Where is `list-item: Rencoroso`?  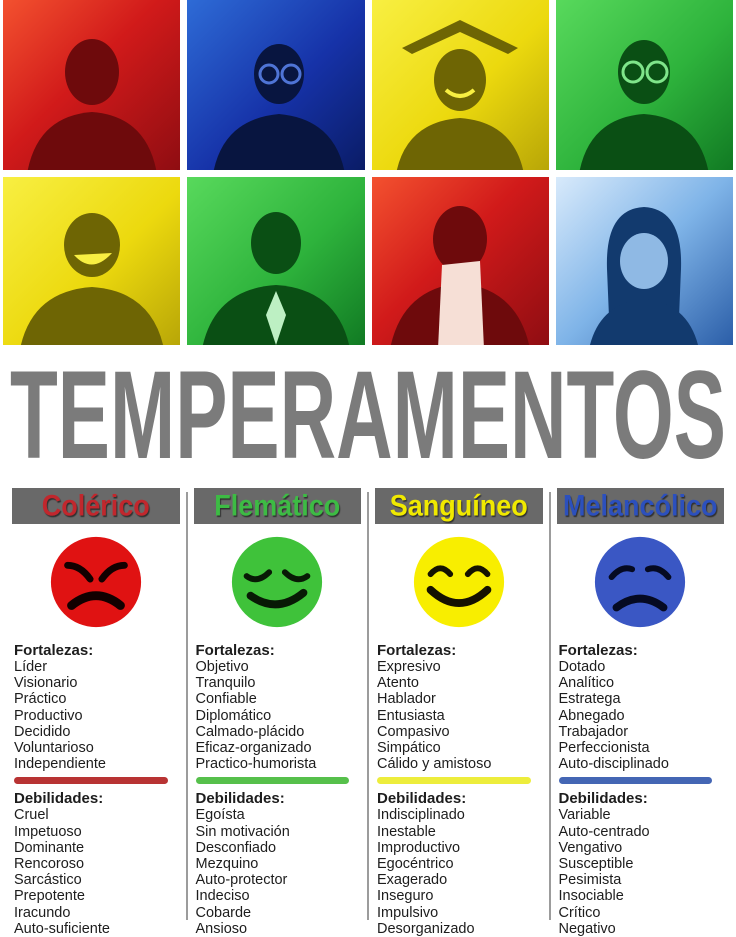 list-item: Rencoroso is located at coordinates (49, 864).